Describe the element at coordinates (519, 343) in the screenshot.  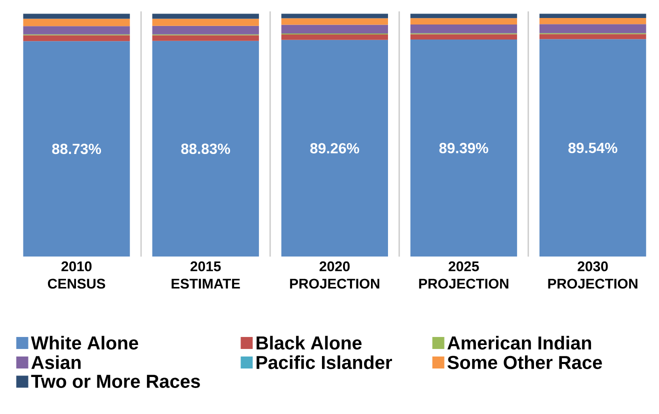
I see `legend-label: American Indian` at that location.